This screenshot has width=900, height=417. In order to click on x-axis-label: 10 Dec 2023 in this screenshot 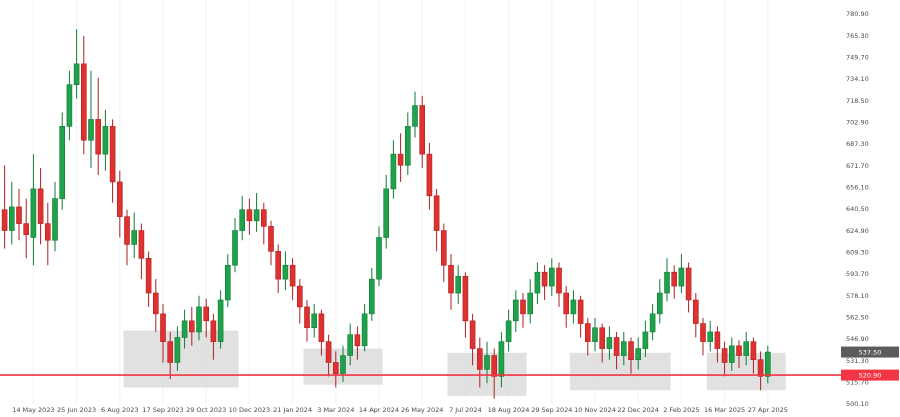, I will do `click(250, 410)`.